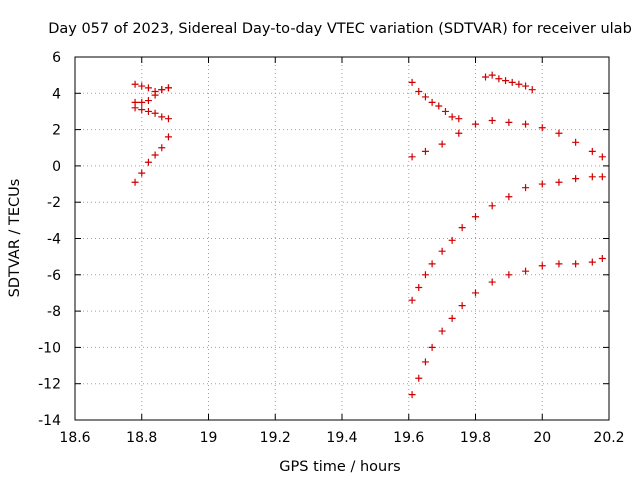  I want to click on x-tick-label: 19, so click(209, 438).